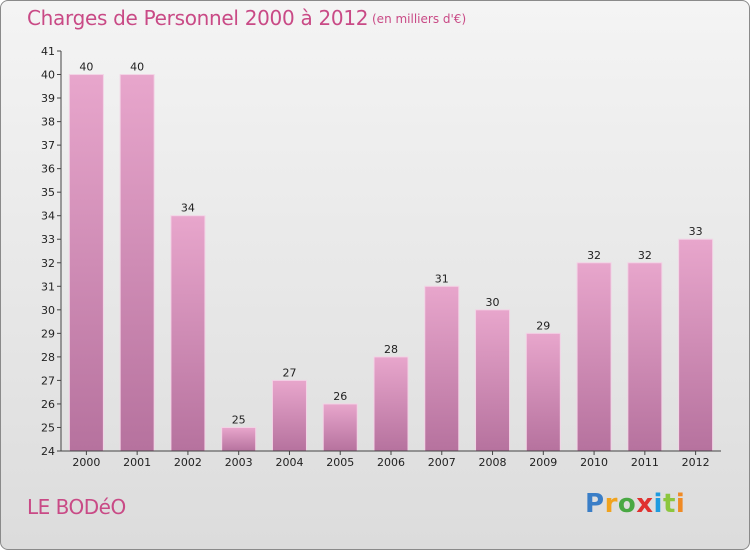 The image size is (750, 550). What do you see at coordinates (137, 462) in the screenshot?
I see `x-tick-label: 2001` at bounding box center [137, 462].